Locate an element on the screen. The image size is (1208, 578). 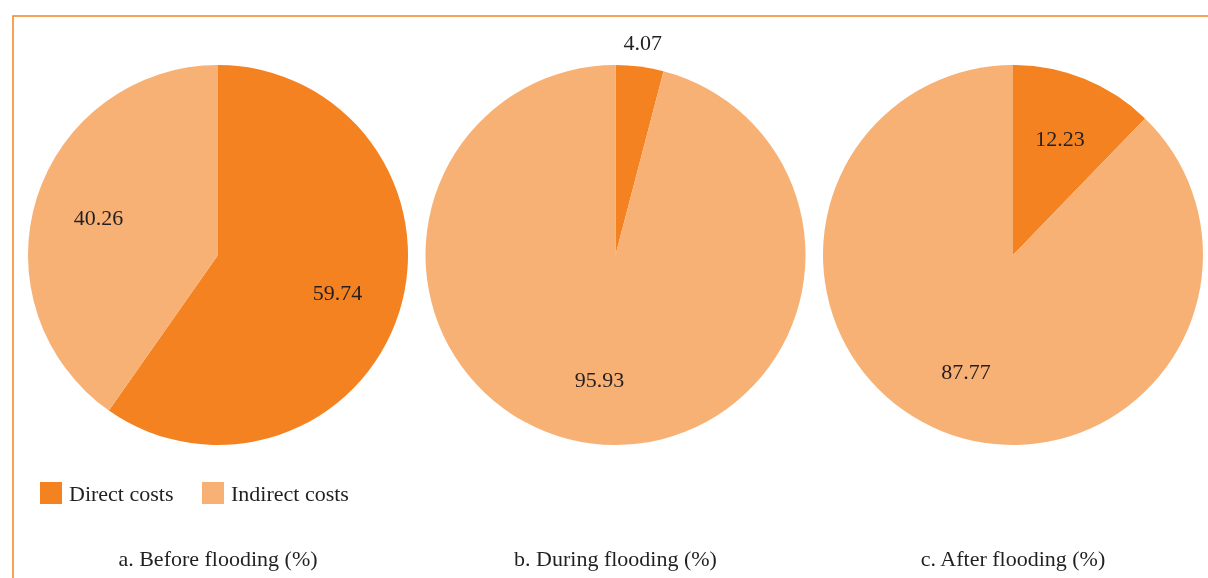
data-label: 12.23 is located at coordinates (1060, 139).